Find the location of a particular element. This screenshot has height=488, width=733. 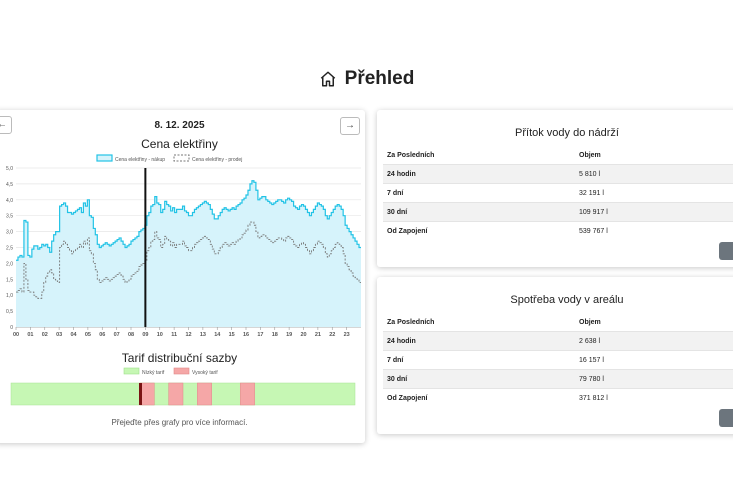

table-row: Od Zapojení 539 767 l is located at coordinates (558, 230).